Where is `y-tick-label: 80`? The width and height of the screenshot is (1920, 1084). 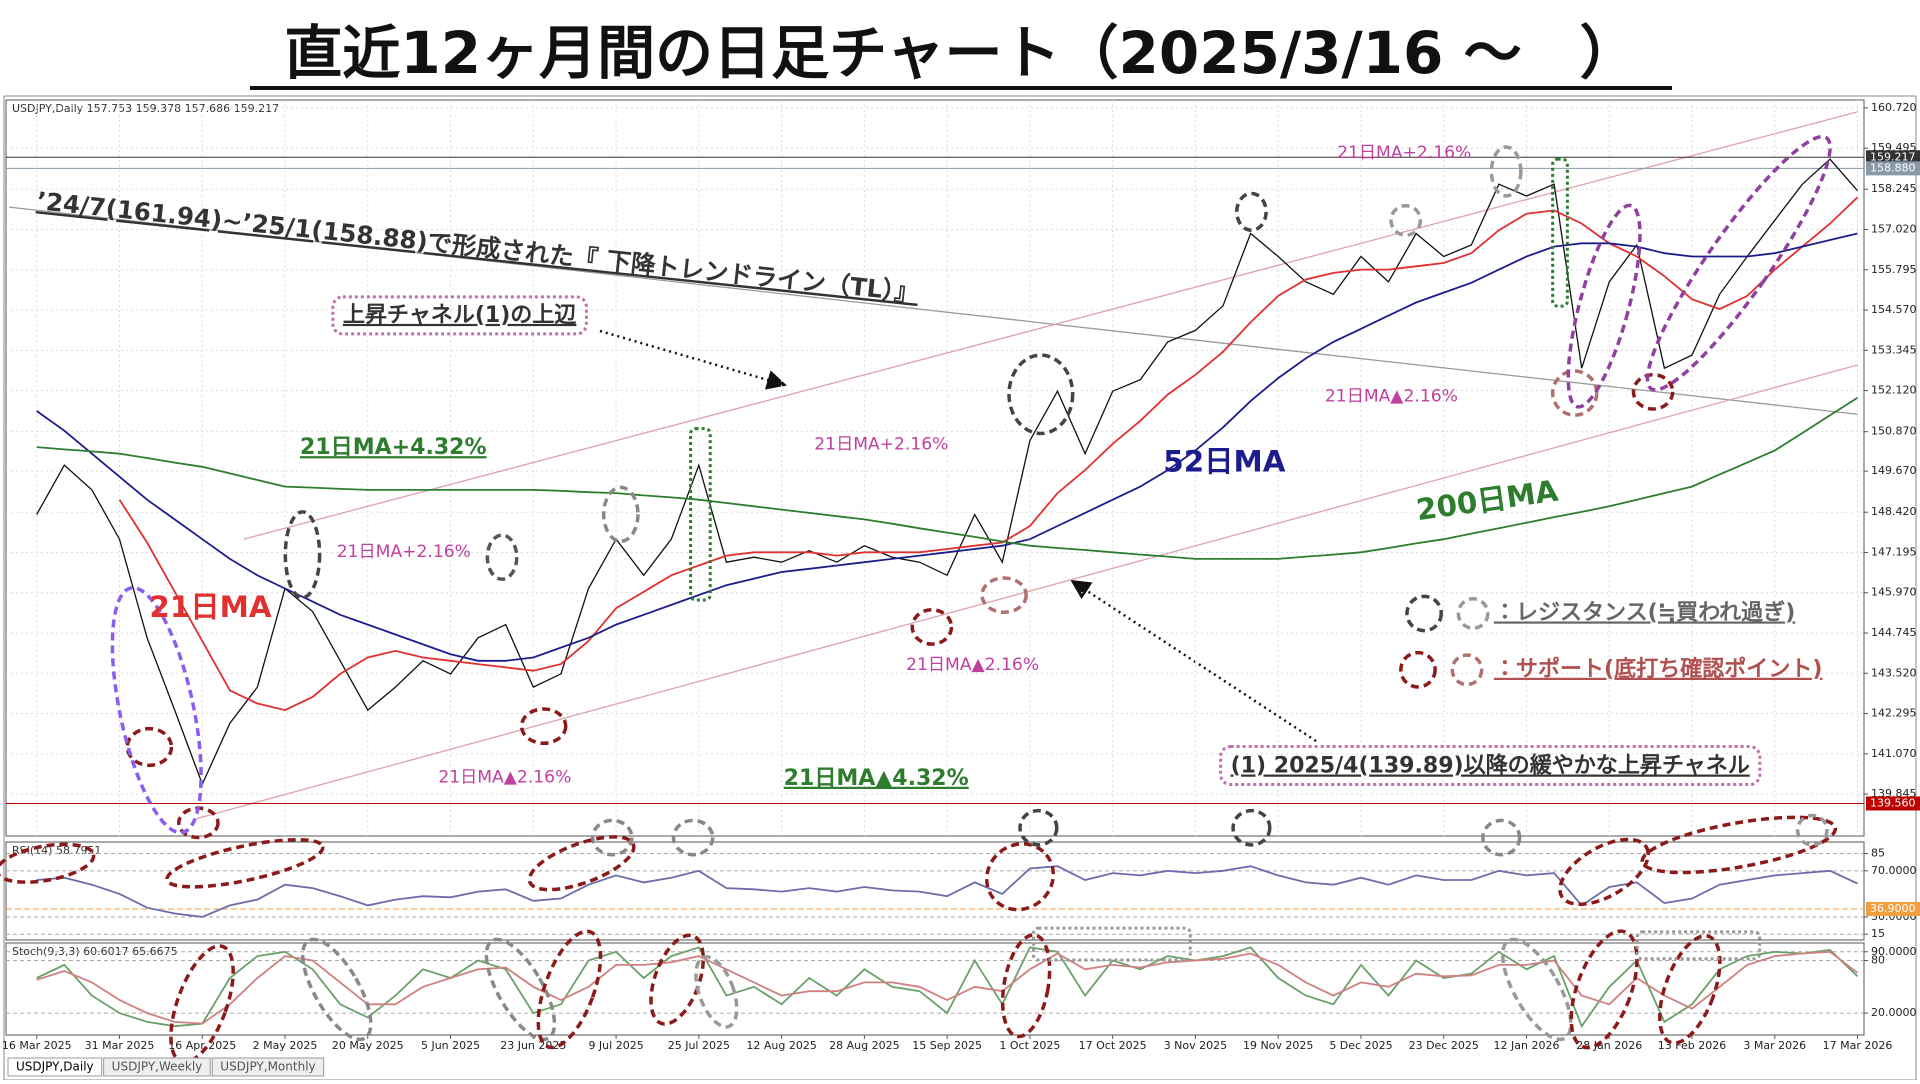 y-tick-label: 80 is located at coordinates (1878, 960).